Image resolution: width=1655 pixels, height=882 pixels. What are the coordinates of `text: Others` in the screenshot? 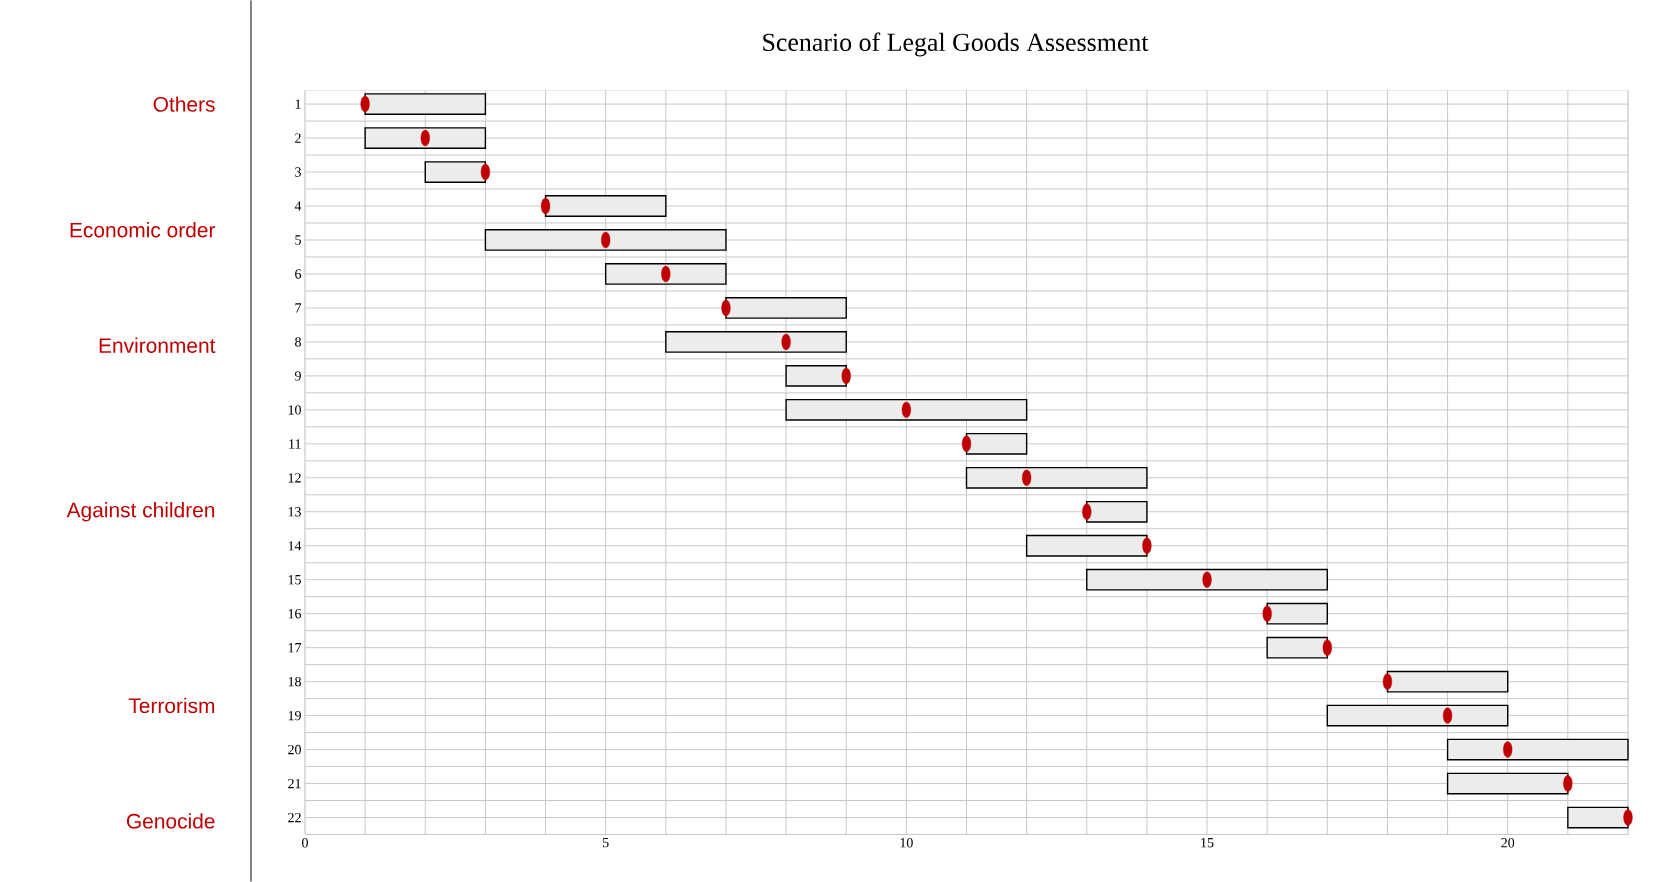 It's located at (184, 104).